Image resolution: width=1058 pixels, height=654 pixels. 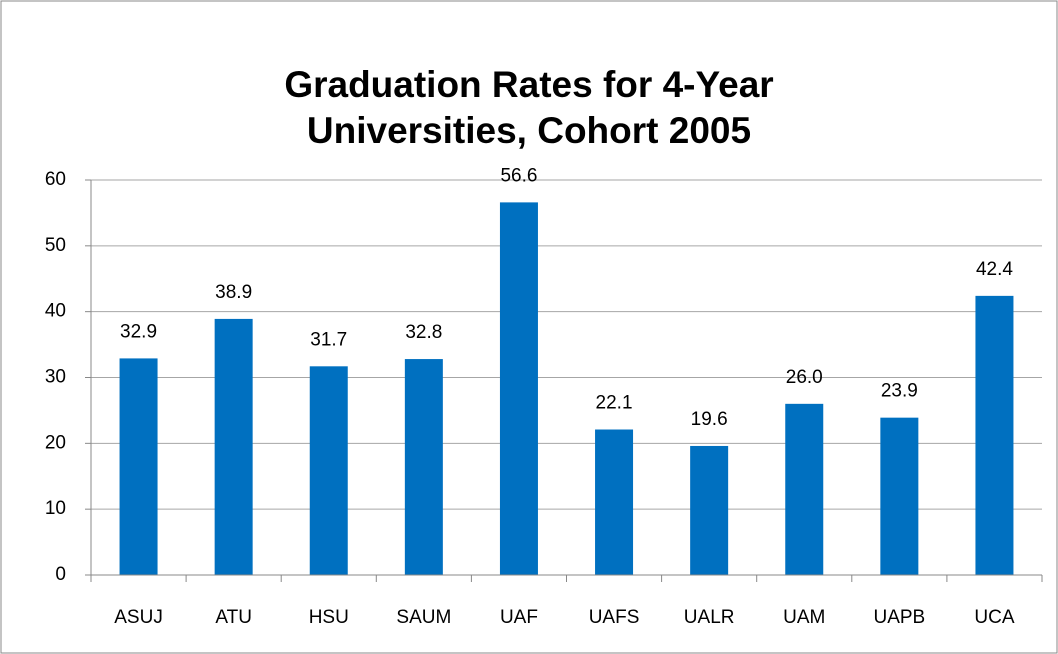 I want to click on y-tick-label: 30, so click(x=55, y=377).